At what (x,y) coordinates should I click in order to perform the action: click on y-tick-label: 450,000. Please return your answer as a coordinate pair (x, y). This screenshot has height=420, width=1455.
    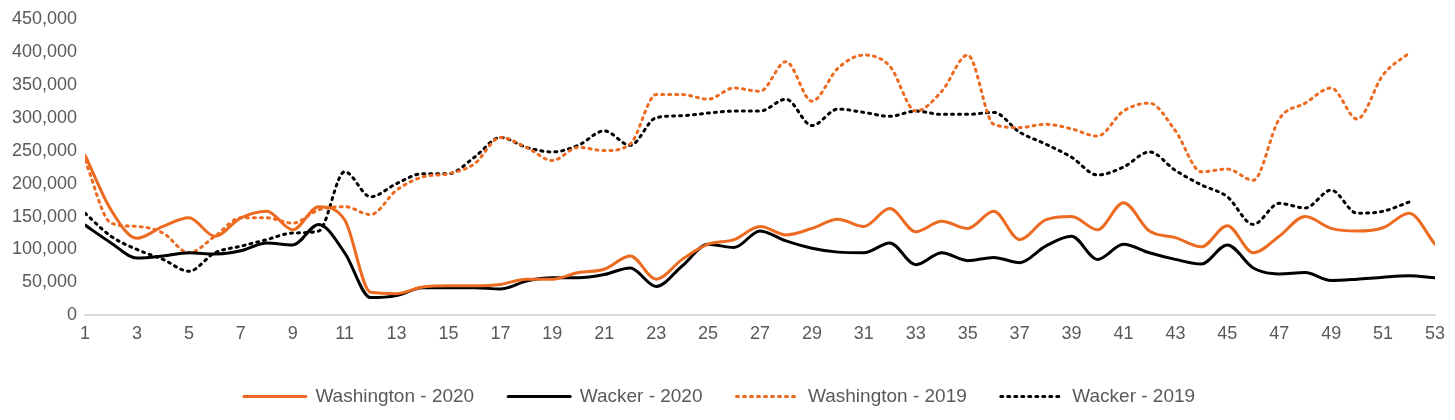
    Looking at the image, I should click on (44, 17).